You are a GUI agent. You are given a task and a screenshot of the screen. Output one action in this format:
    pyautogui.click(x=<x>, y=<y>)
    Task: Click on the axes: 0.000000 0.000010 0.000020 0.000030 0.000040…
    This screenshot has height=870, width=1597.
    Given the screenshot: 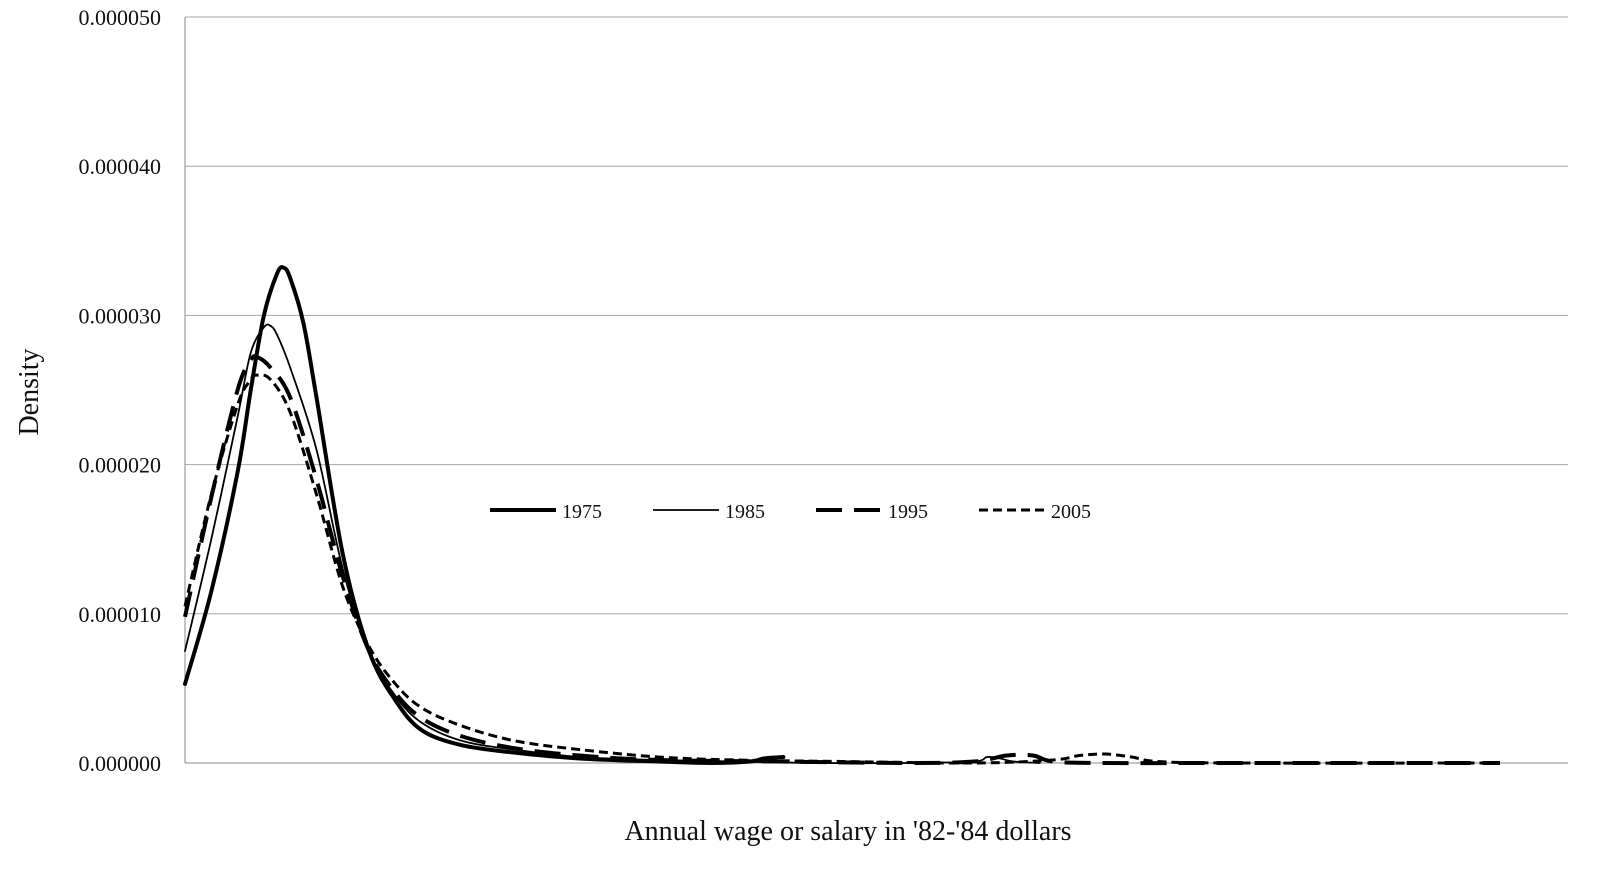 What is the action you would take?
    pyautogui.click(x=132, y=390)
    